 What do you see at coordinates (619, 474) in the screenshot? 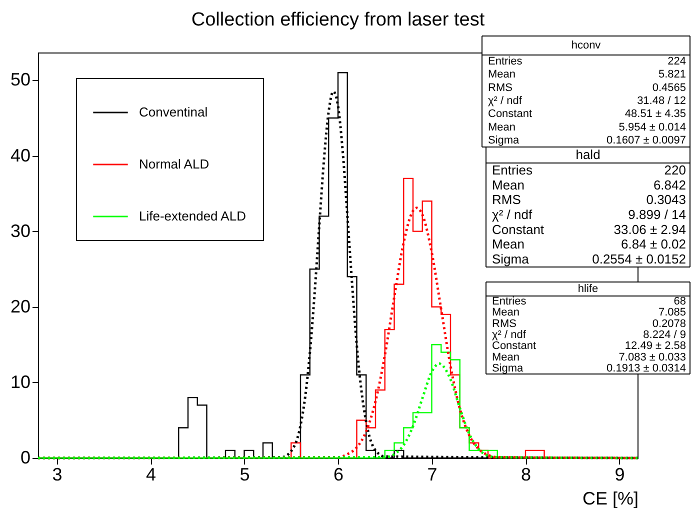
I see `x-tick-label: 9` at bounding box center [619, 474].